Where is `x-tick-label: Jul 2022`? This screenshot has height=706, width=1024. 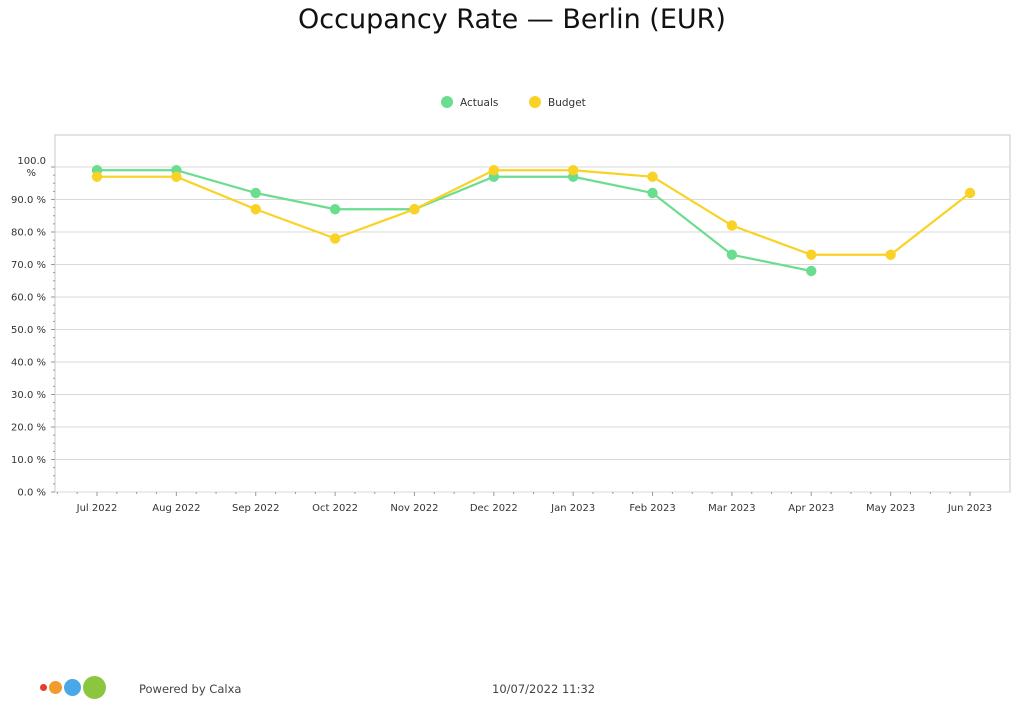
x-tick-label: Jul 2022 is located at coordinates (97, 508).